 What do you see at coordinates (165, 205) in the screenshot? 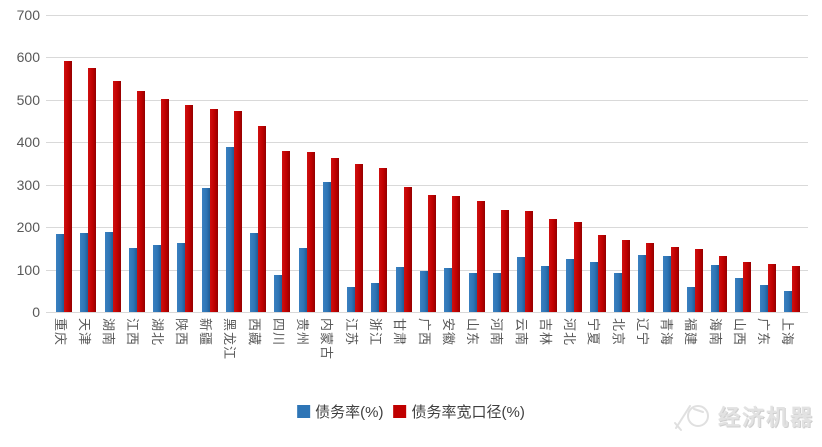
I see `bar-债务率宽口径(%)-湖北` at bounding box center [165, 205].